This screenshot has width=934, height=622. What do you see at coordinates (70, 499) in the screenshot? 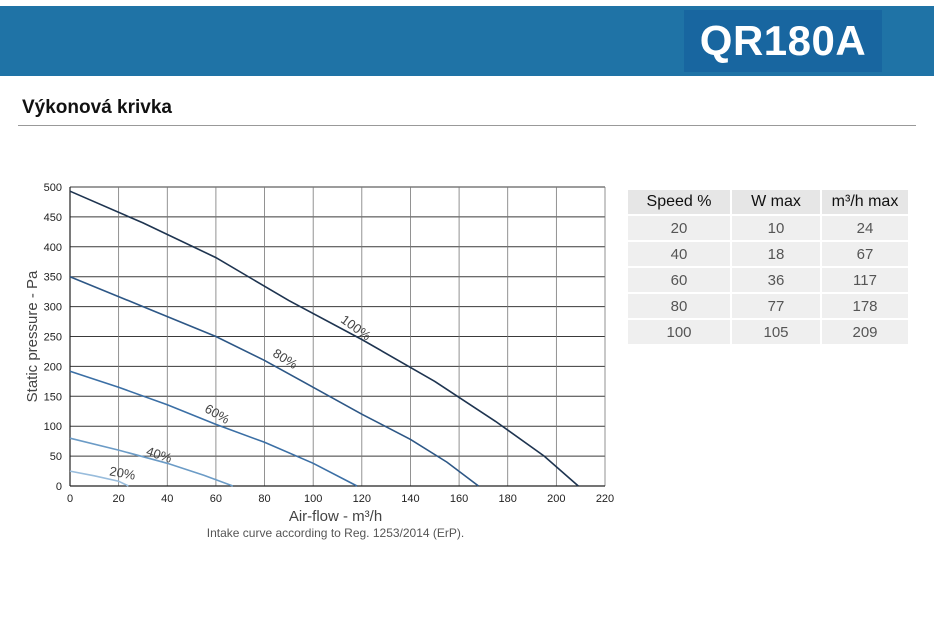
I see `x-tick-label: 0` at bounding box center [70, 499].